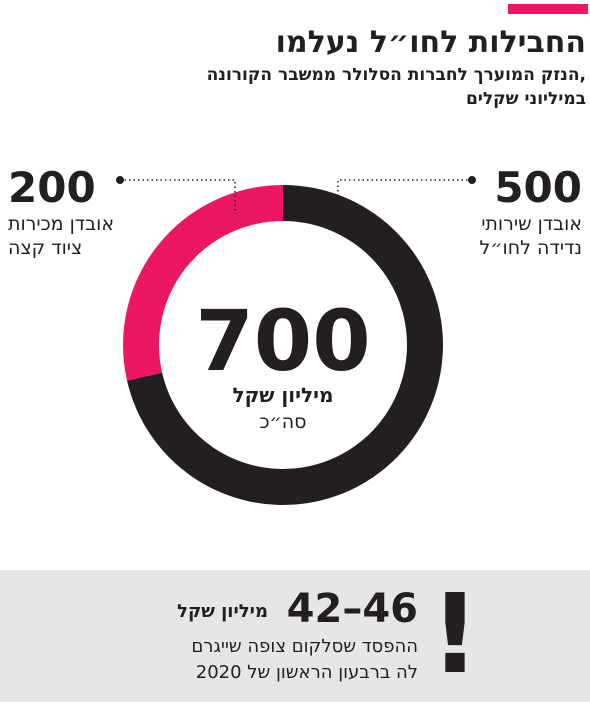  I want to click on leader-line, so click(404, 192).